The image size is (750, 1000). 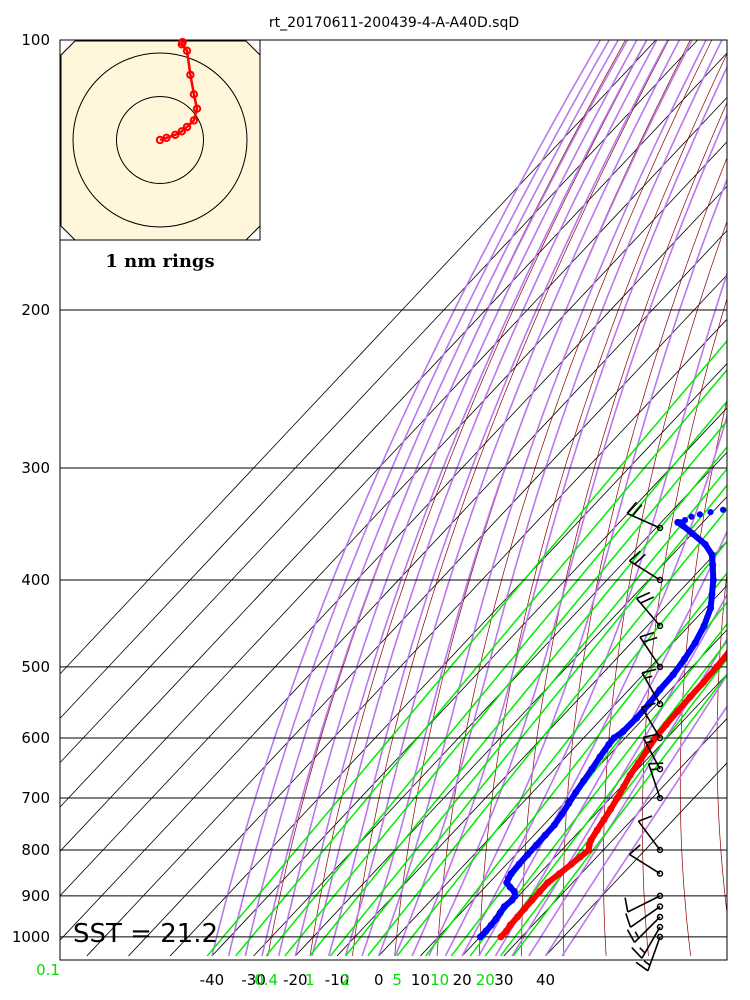 I want to click on pressure-tick-label: 900, so click(x=35, y=896).